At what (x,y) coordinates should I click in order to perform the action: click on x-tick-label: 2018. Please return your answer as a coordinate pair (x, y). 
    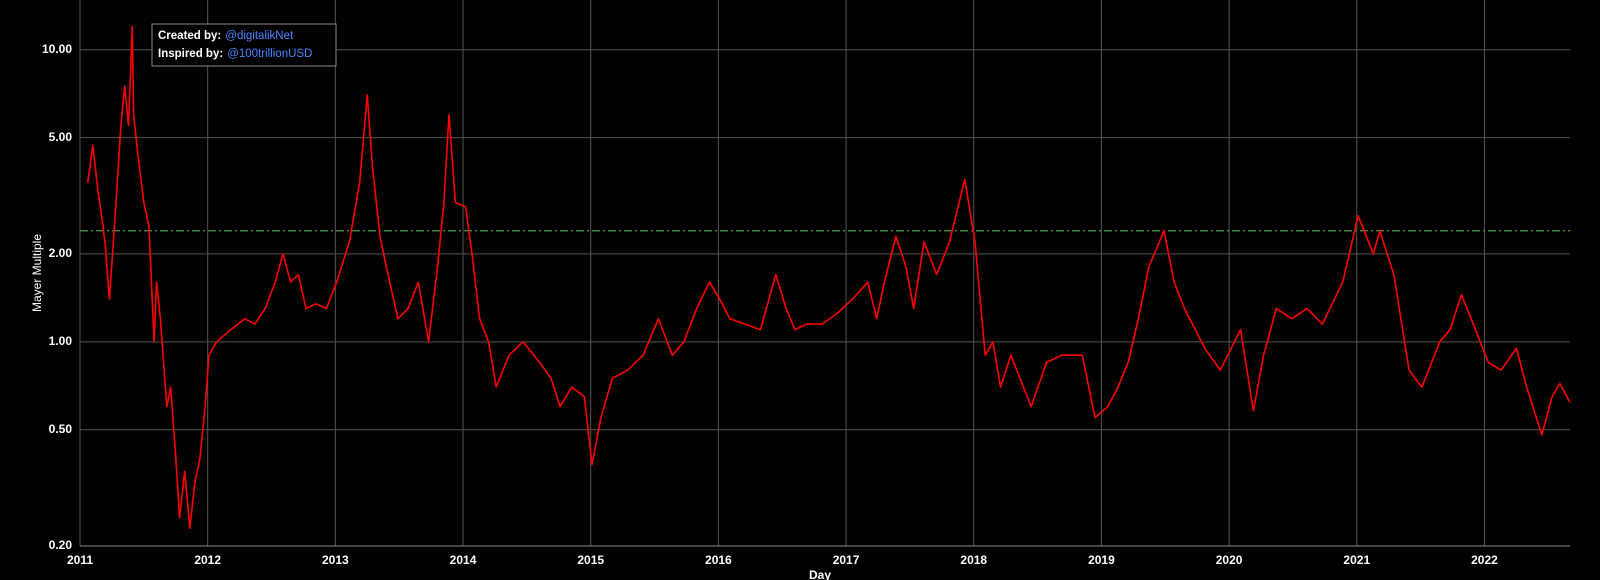
    Looking at the image, I should click on (973, 560).